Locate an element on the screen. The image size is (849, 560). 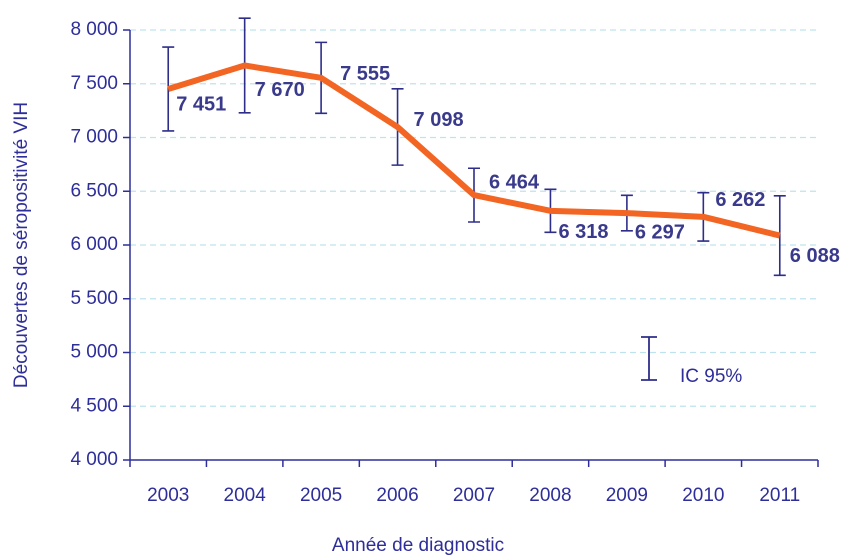
y-tick-label: 8 000 is located at coordinates (94, 29).